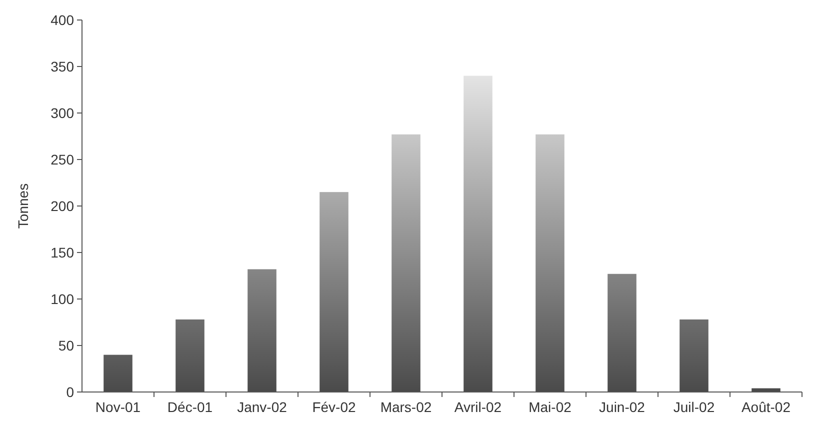  What do you see at coordinates (62, 159) in the screenshot?
I see `y-tick-label: 250` at bounding box center [62, 159].